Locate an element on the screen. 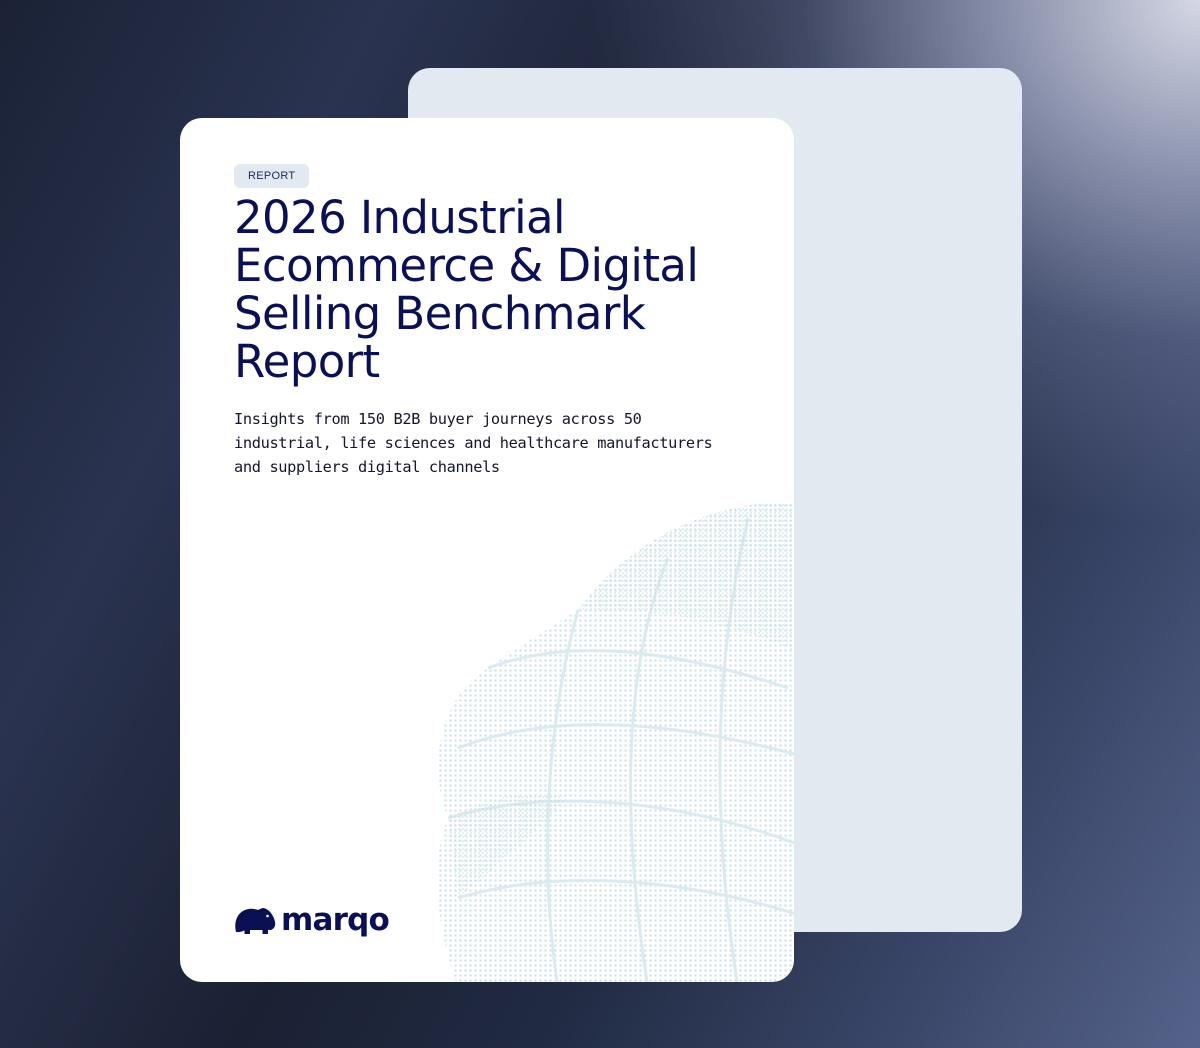 The width and height of the screenshot is (1200, 1048). report-type-badge: REPORT is located at coordinates (272, 176).